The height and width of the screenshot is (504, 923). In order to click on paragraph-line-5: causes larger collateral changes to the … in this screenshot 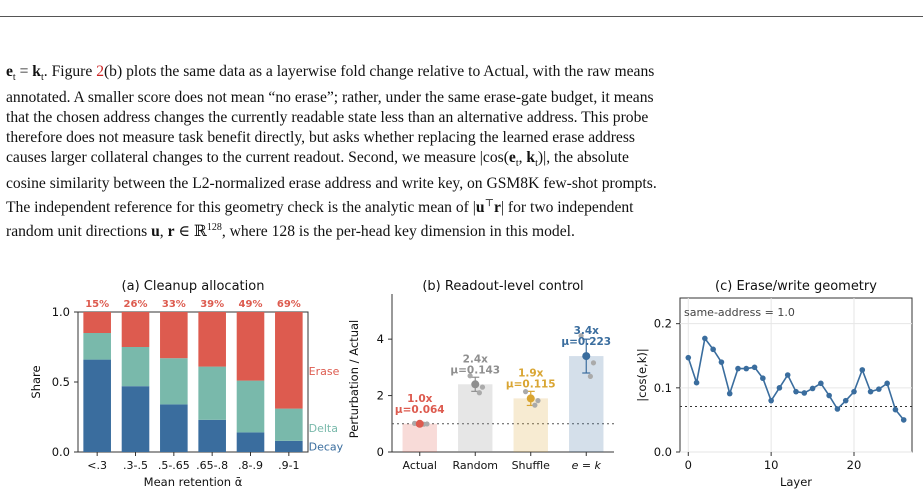, I will do `click(317, 159)`.